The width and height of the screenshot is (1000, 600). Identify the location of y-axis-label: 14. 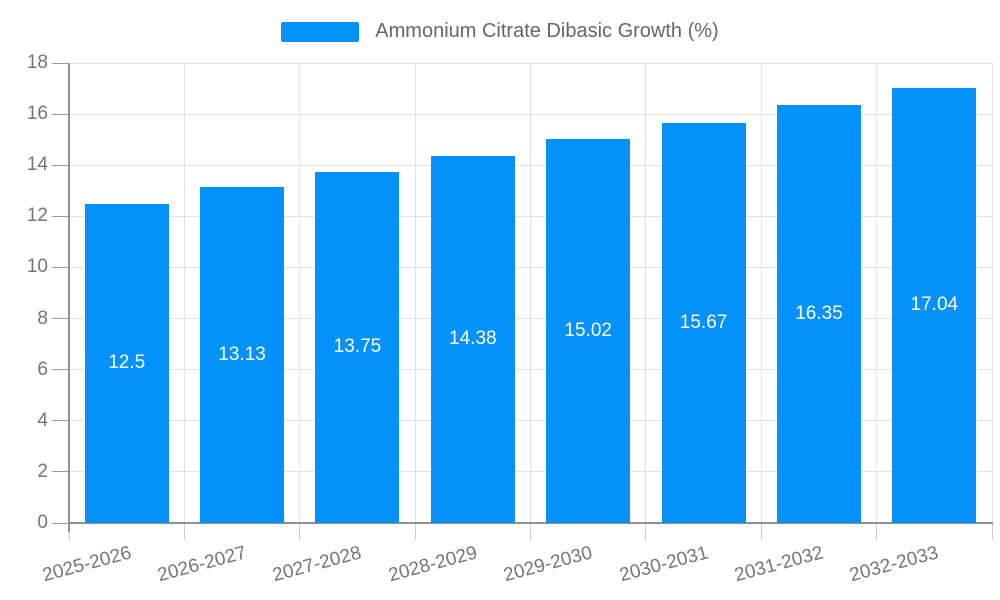
(37, 165).